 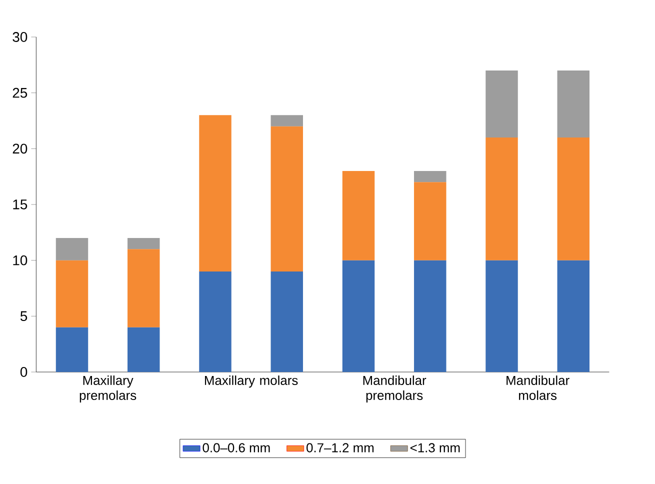 I want to click on x-tick-label: Maxillary molars, so click(x=251, y=382).